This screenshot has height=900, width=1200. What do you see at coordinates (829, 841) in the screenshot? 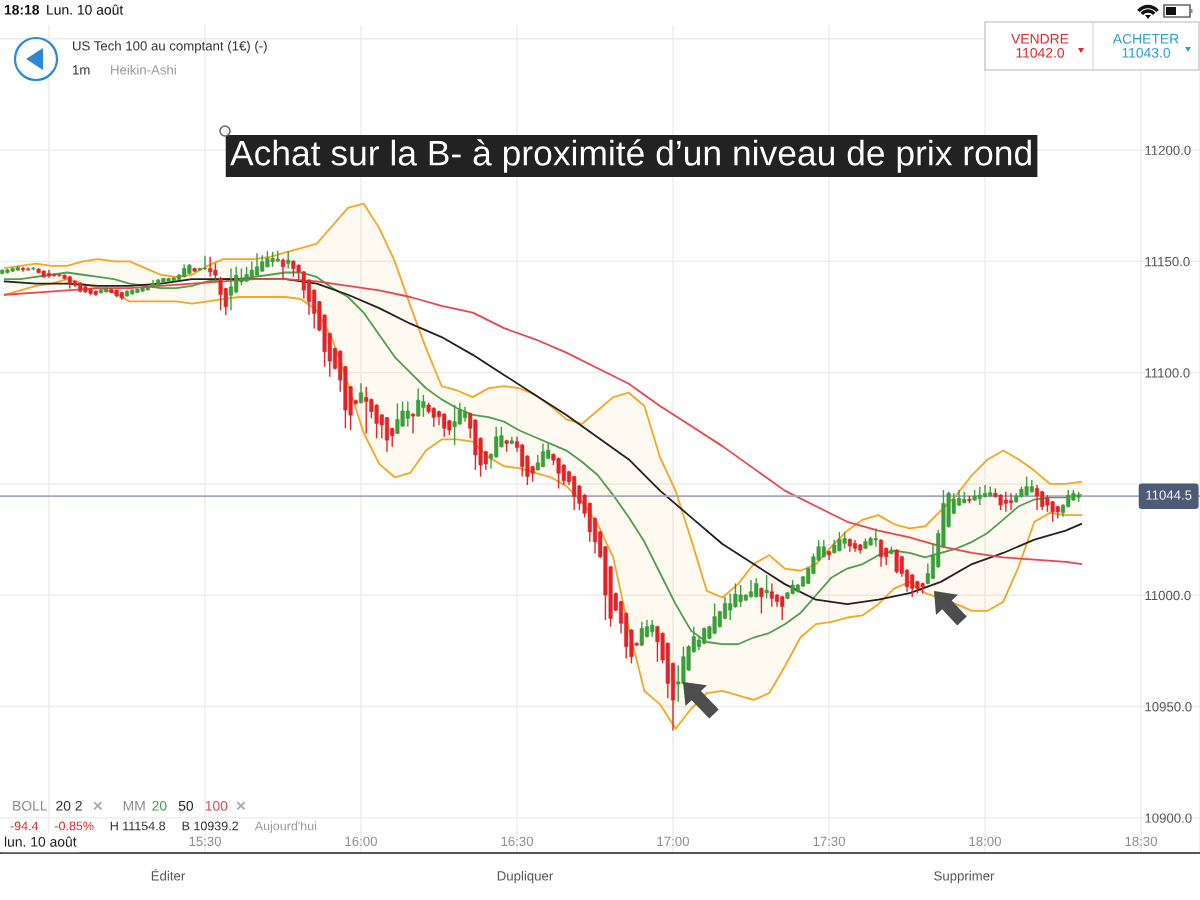
I see `x-tick-label: 17:30` at bounding box center [829, 841].